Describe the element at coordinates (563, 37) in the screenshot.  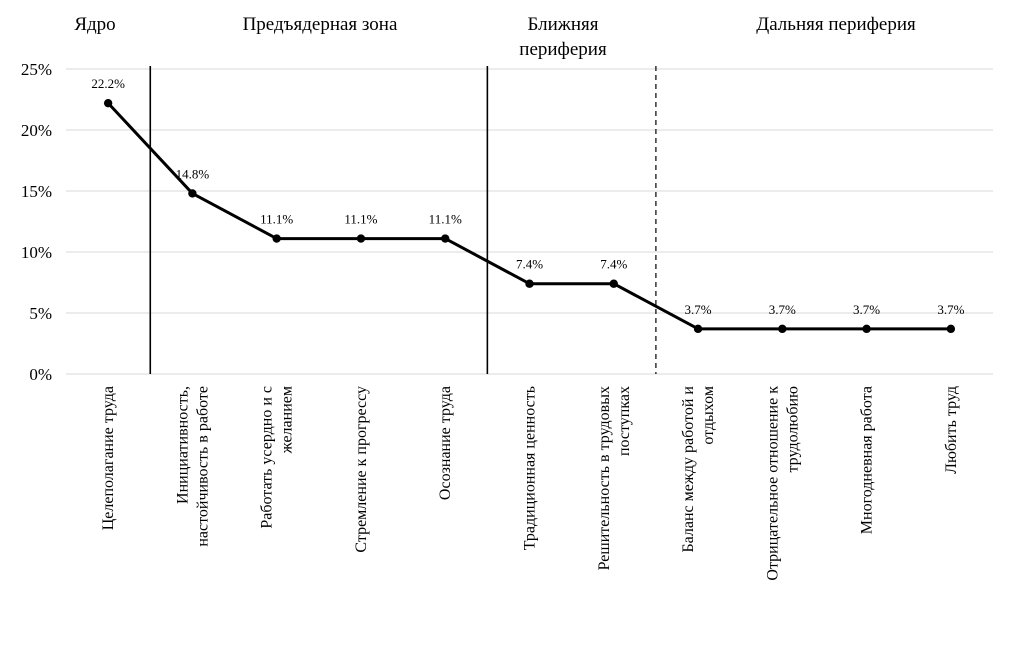
I see `zone-label: Ближняя периферия` at that location.